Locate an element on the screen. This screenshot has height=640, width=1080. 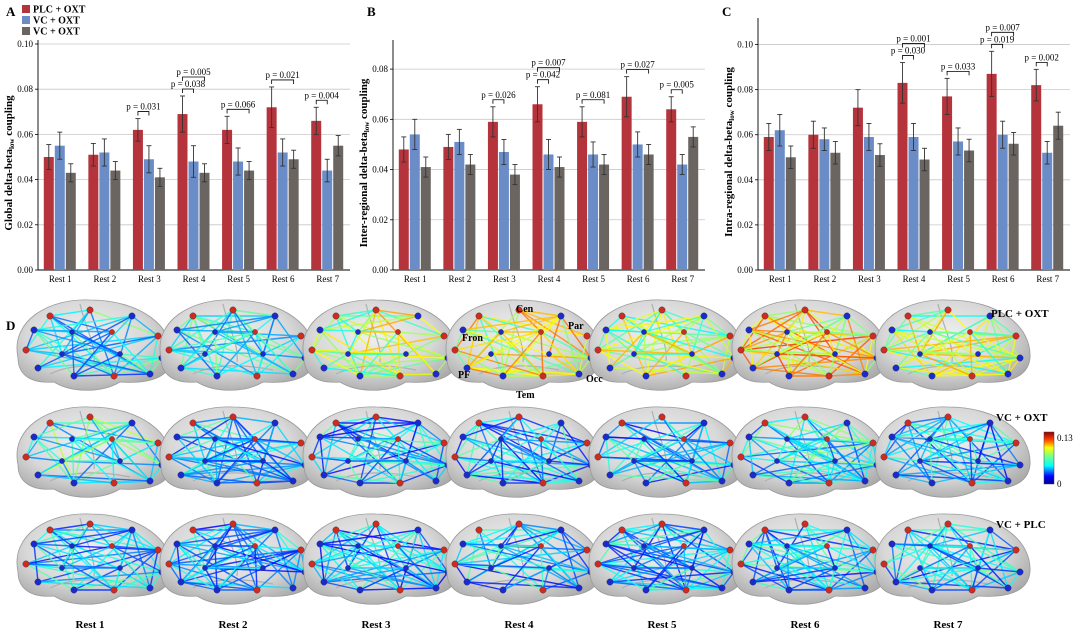
region-label-occ: Occ is located at coordinates (594, 379).